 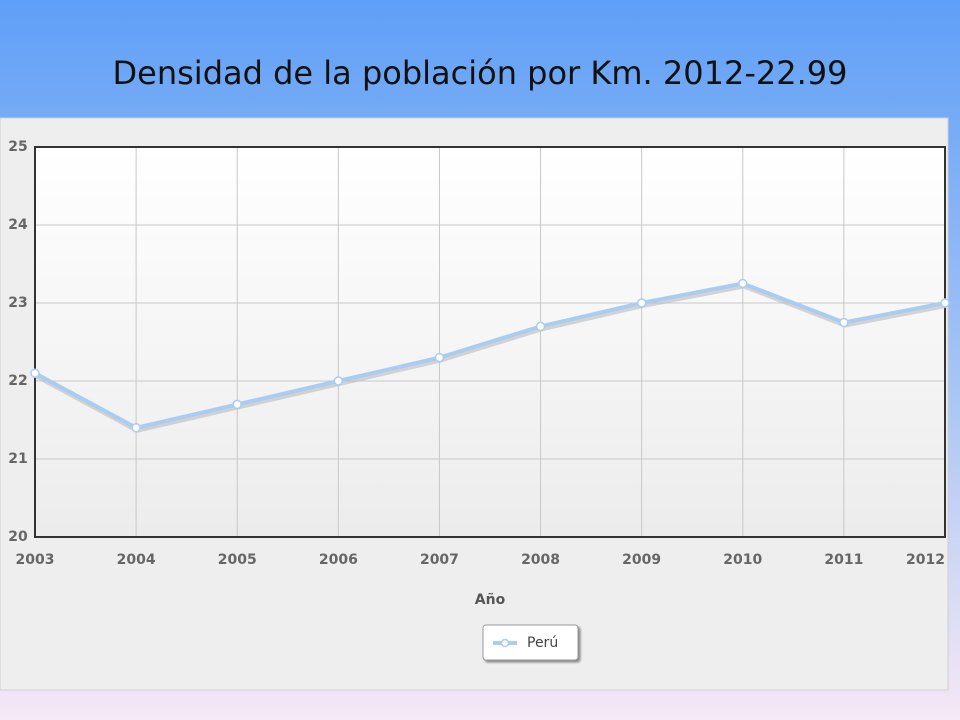 What do you see at coordinates (17, 459) in the screenshot?
I see `y-tick-label: 21` at bounding box center [17, 459].